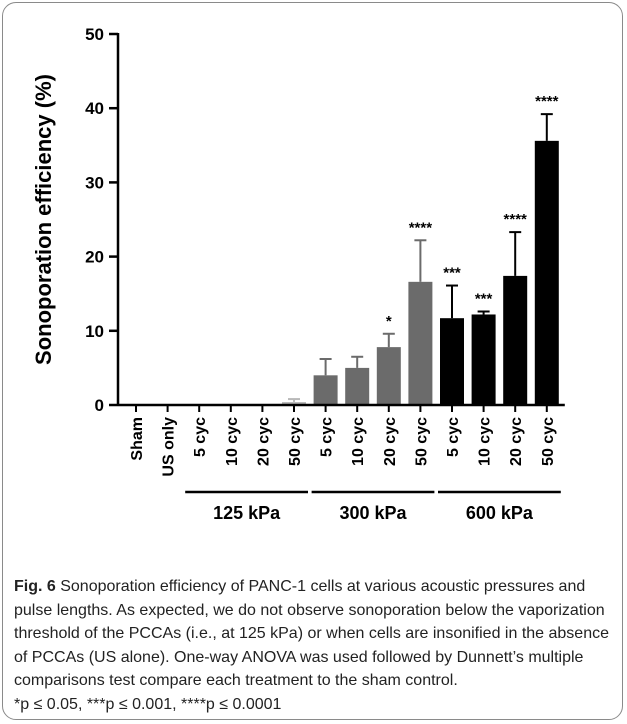 The width and height of the screenshot is (627, 724). What do you see at coordinates (137, 439) in the screenshot?
I see `x-tick-label: Sham` at bounding box center [137, 439].